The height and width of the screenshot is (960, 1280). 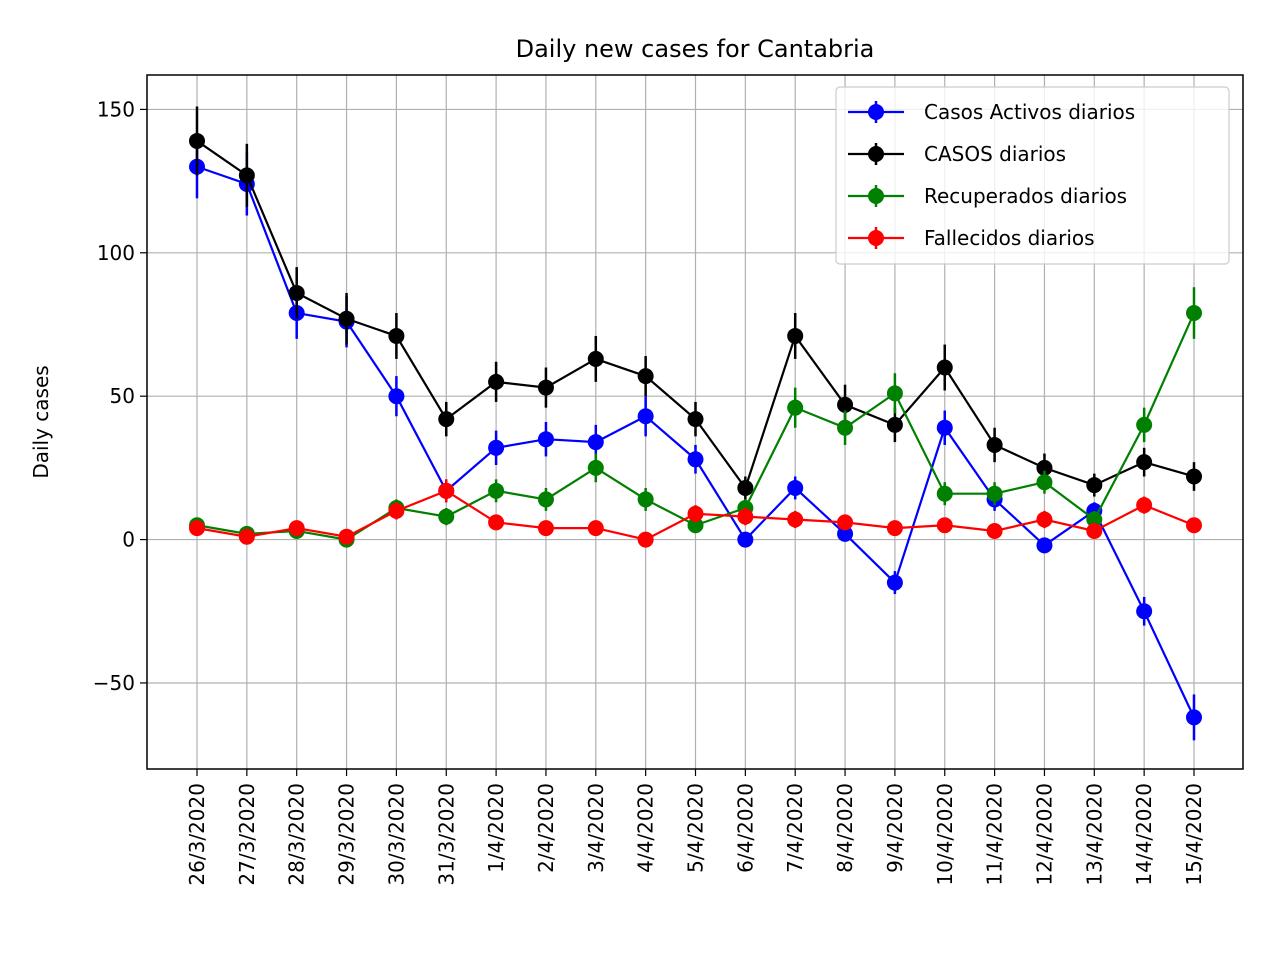 I want to click on x-tick-label: 5/4/2020, so click(x=696, y=828).